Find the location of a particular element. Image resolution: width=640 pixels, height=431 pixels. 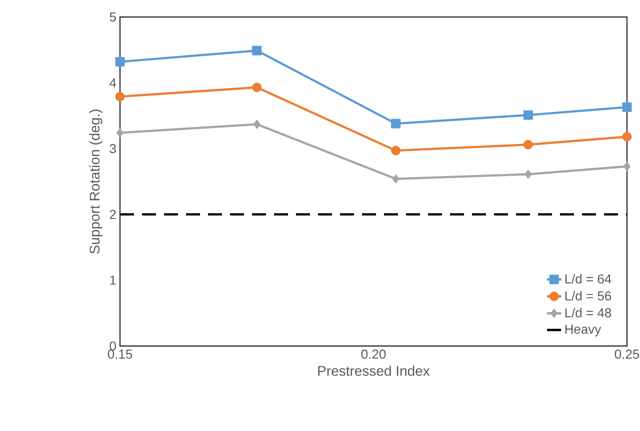

x-tick-label: 0.25 is located at coordinates (627, 354).